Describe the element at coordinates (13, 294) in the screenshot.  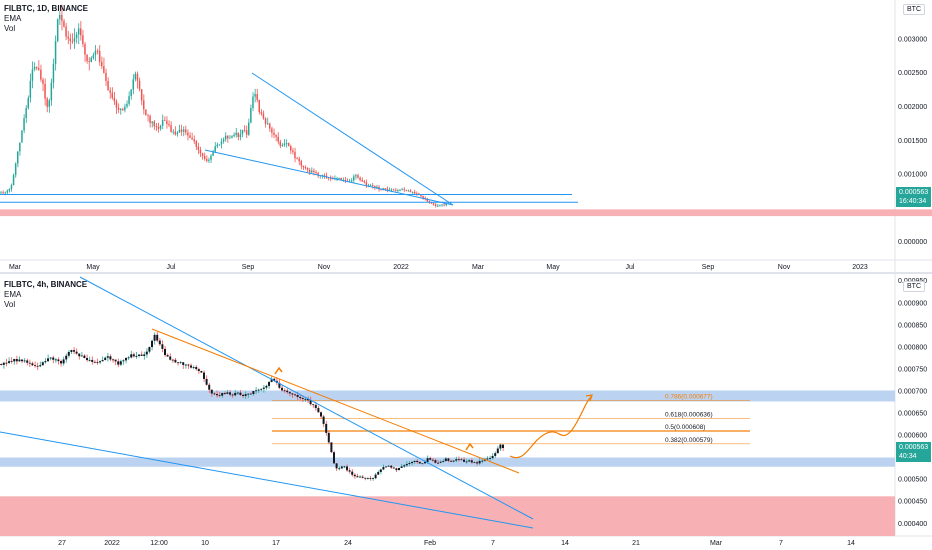
I see `bottom-ema-label: EMA` at that location.